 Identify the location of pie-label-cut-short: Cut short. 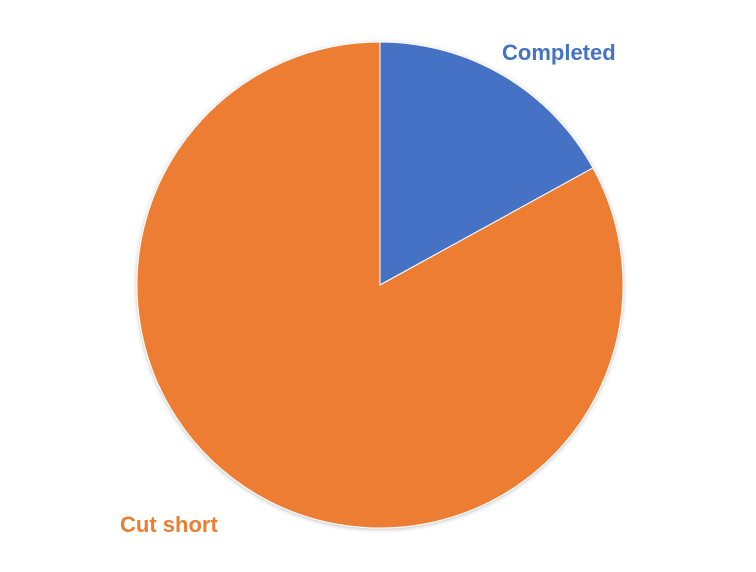
(169, 524).